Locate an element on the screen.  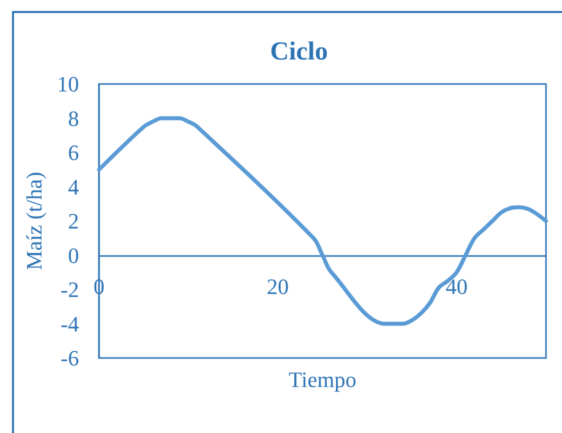
x-tick-label: 40 is located at coordinates (457, 286).